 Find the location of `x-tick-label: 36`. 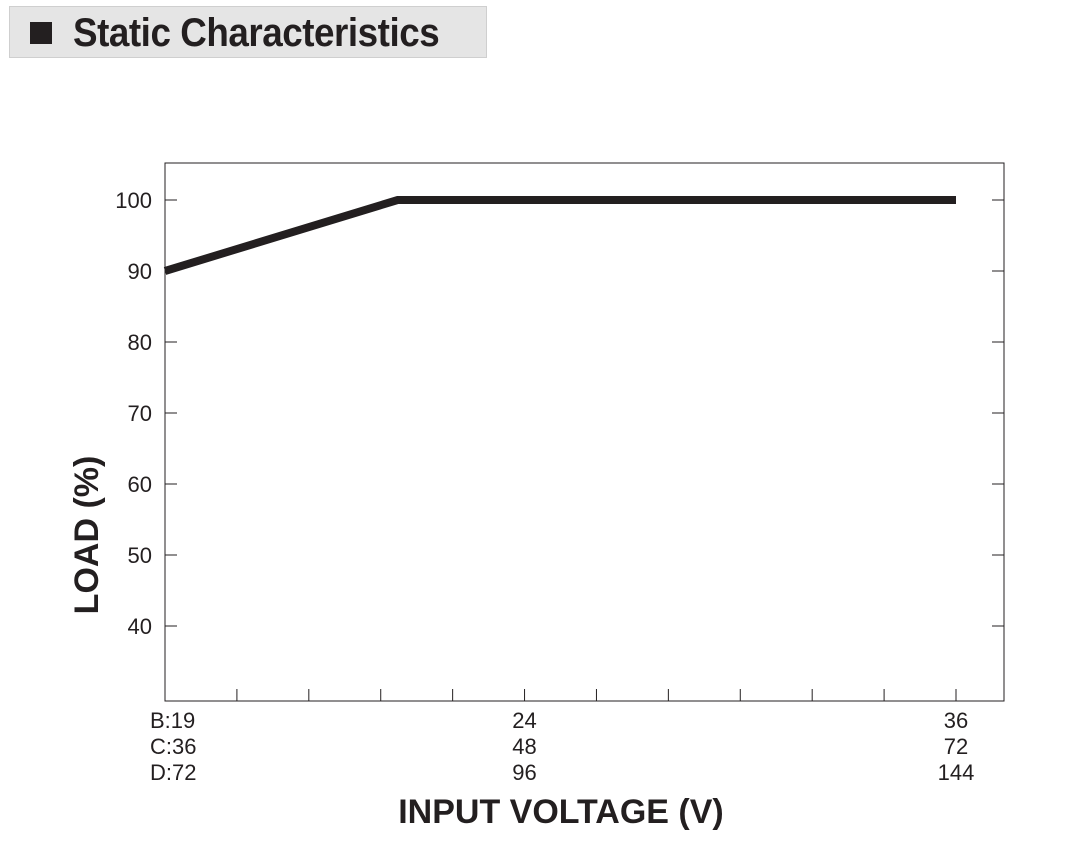

x-tick-label: 36 is located at coordinates (956, 720).